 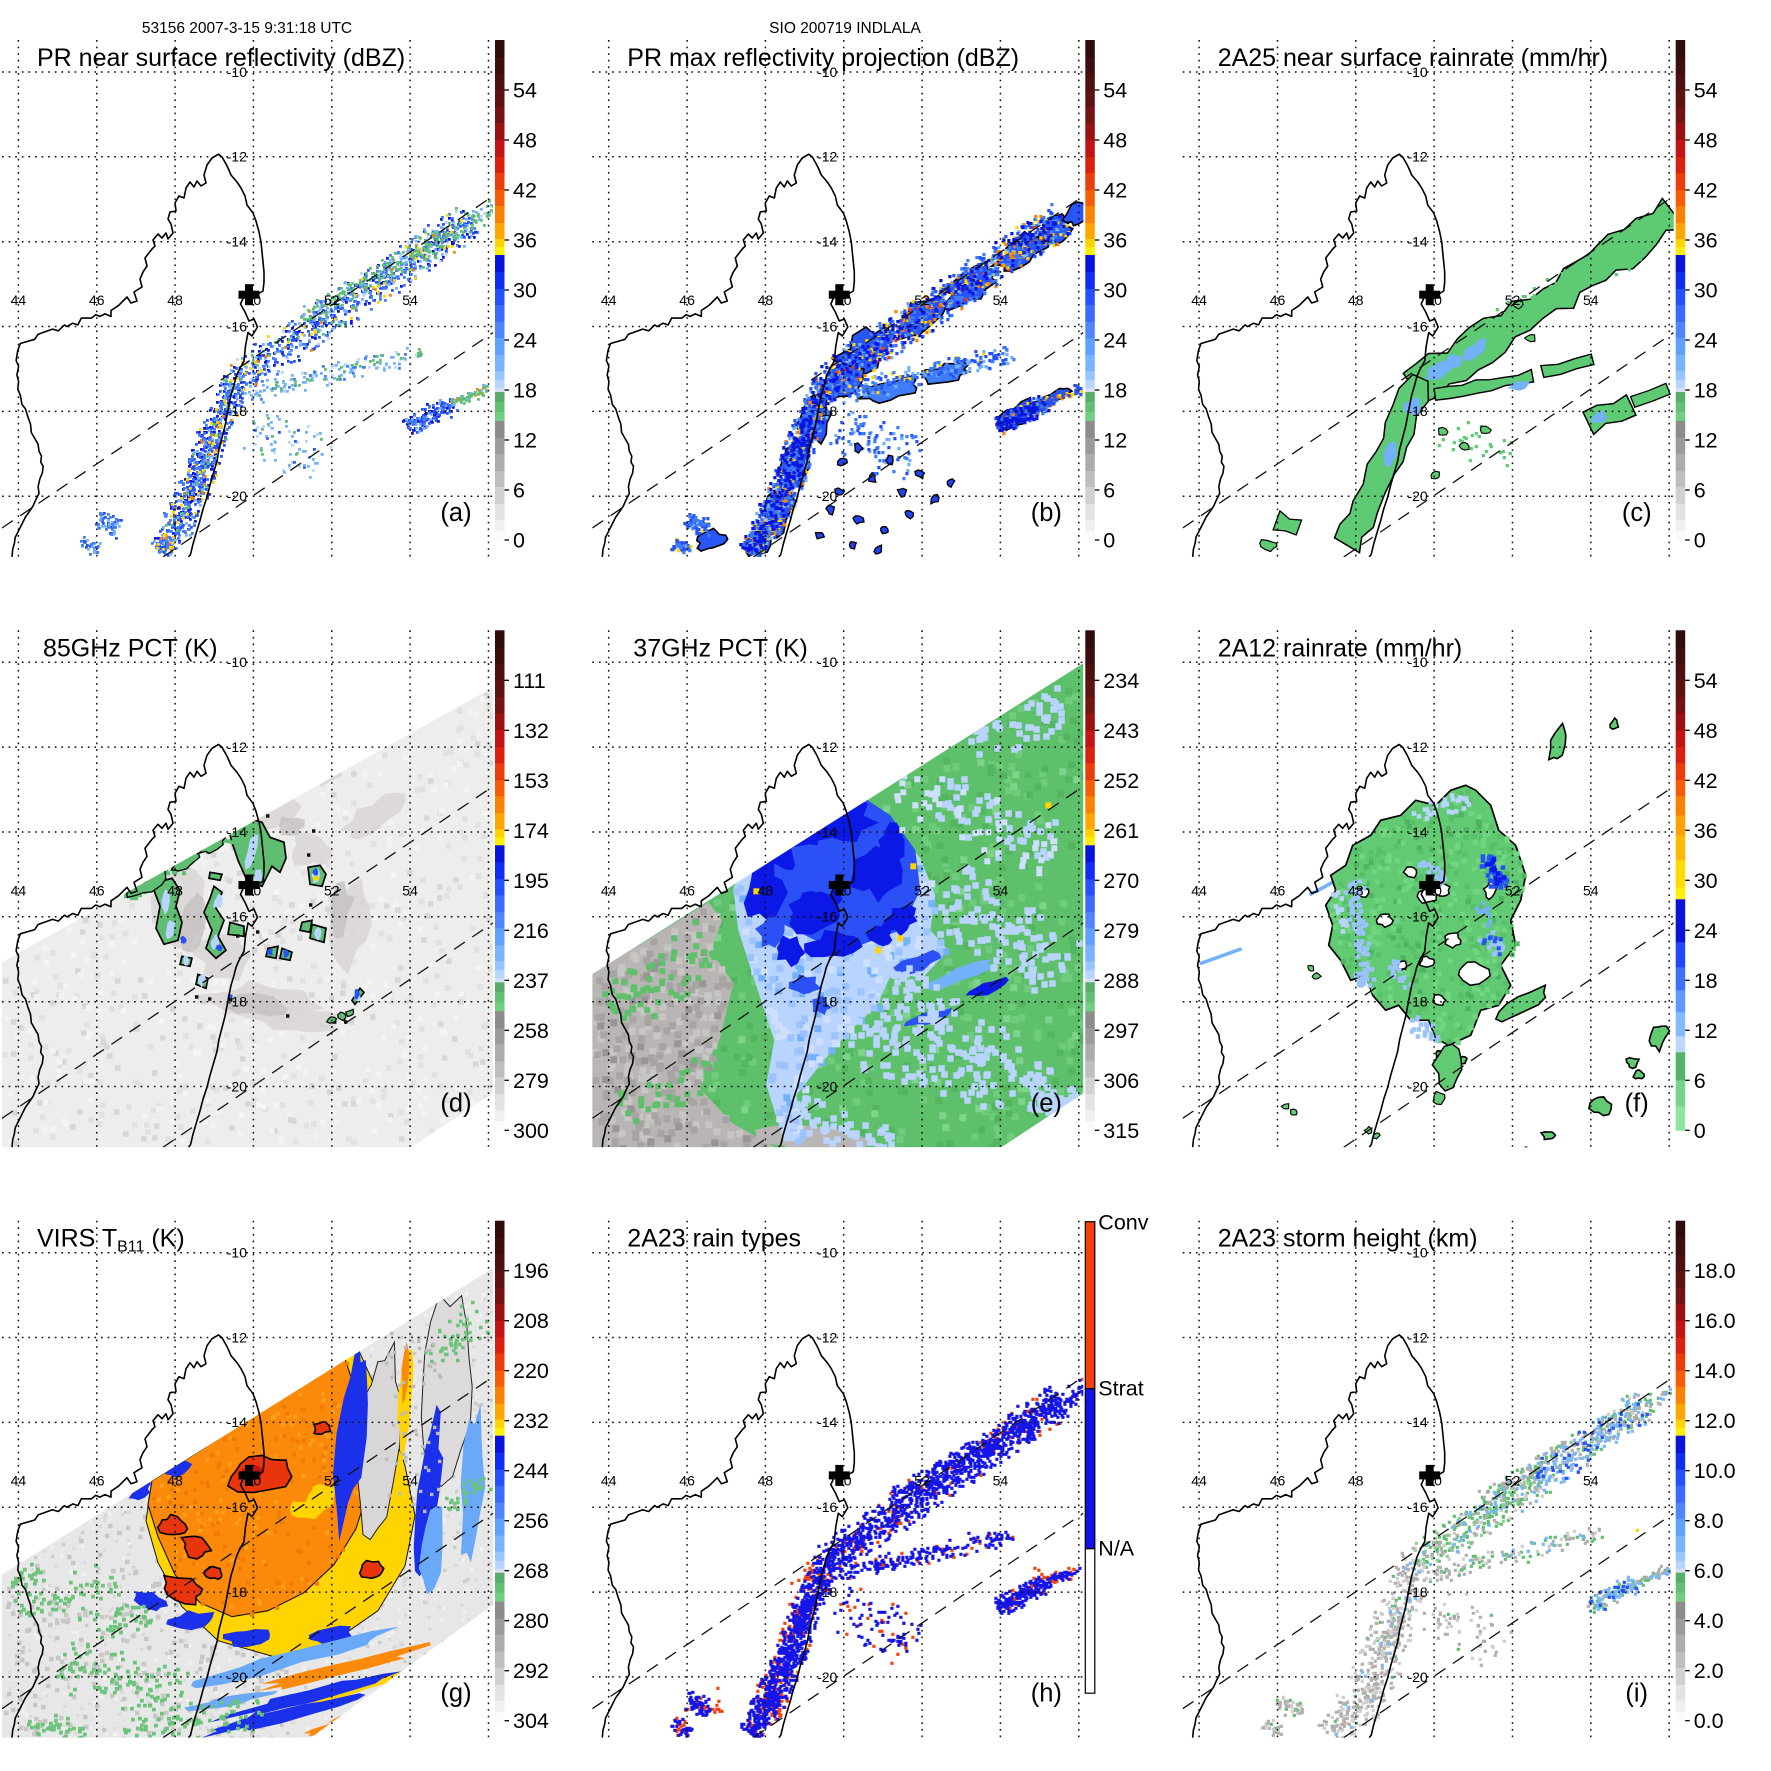 What do you see at coordinates (1121, 881) in the screenshot?
I see `svg-text: 270` at bounding box center [1121, 881].